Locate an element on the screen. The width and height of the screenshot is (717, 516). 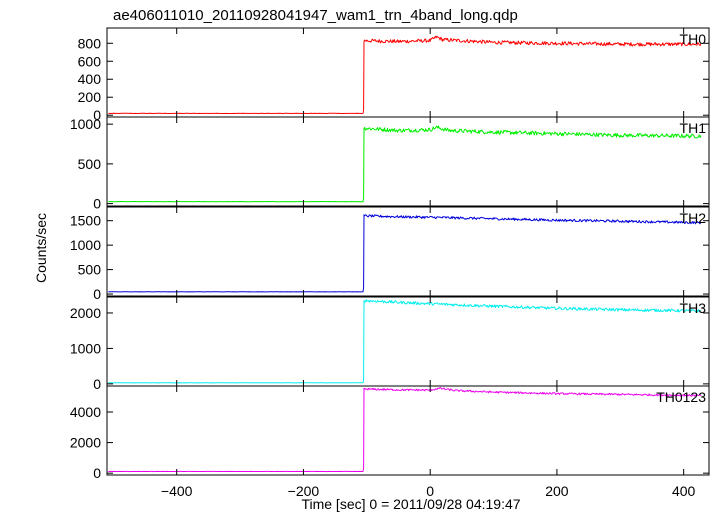
y-tick-label: 800 is located at coordinates (90, 43).